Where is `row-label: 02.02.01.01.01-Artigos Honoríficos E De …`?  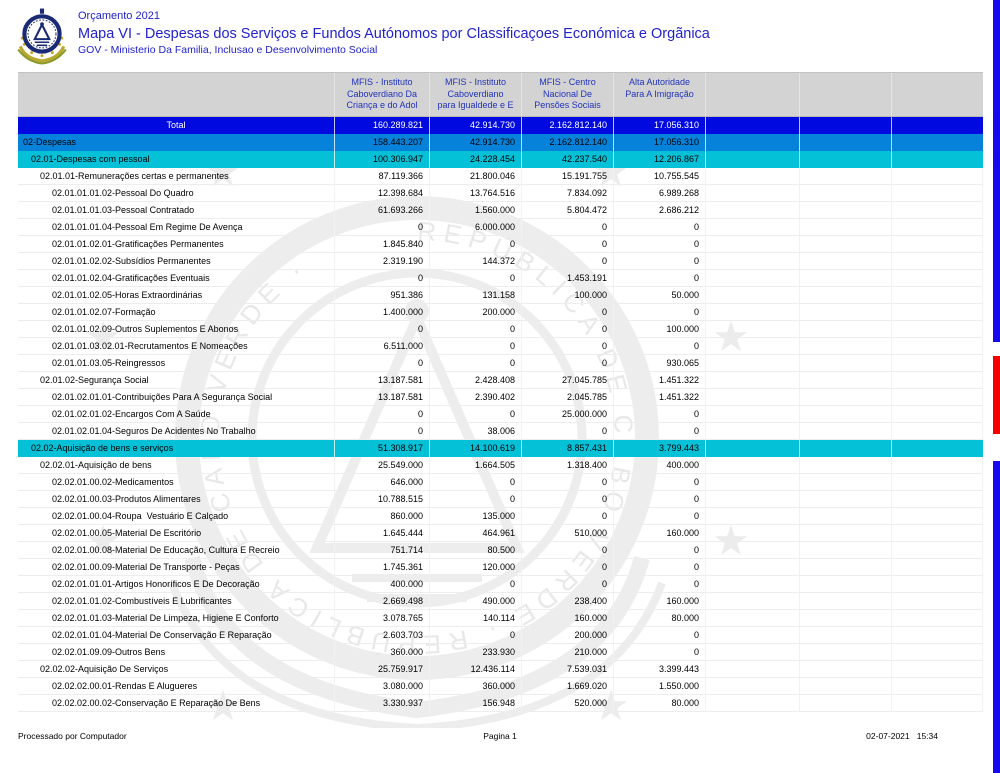
row-label: 02.02.01.01.01-Artigos Honoríficos E De … is located at coordinates (176, 584).